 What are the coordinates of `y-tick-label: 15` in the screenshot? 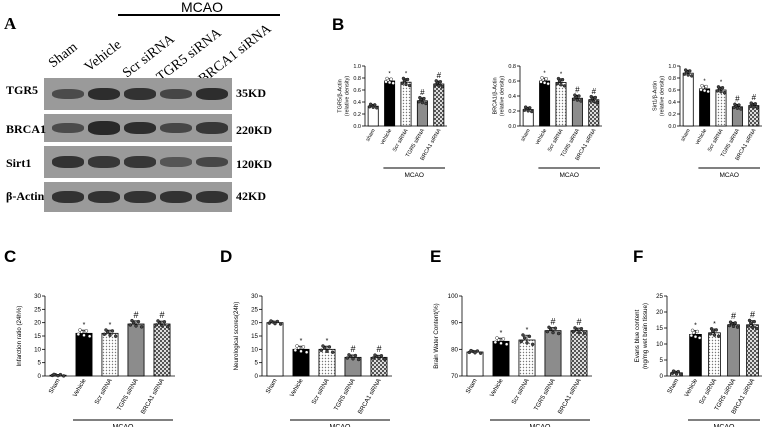 It's located at (254, 336).